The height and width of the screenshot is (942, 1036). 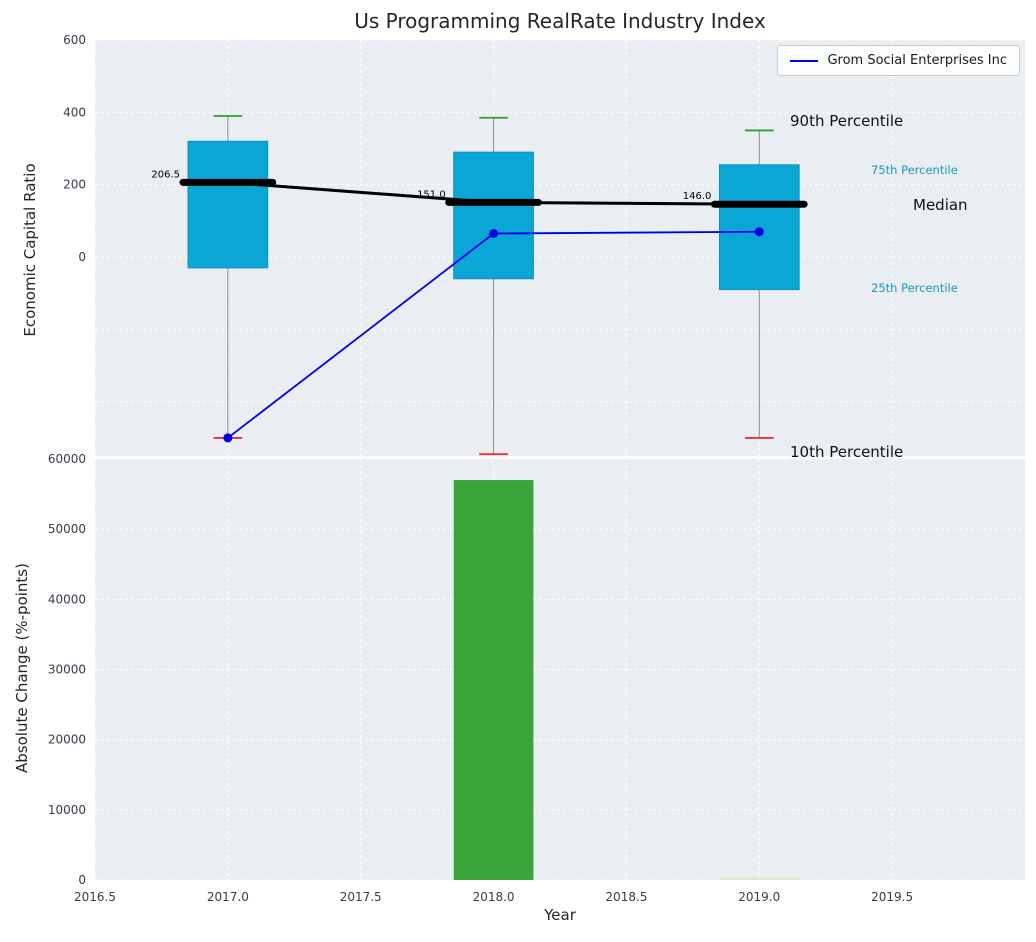 What do you see at coordinates (759, 897) in the screenshot?
I see `x-tick-label: 2019.0` at bounding box center [759, 897].